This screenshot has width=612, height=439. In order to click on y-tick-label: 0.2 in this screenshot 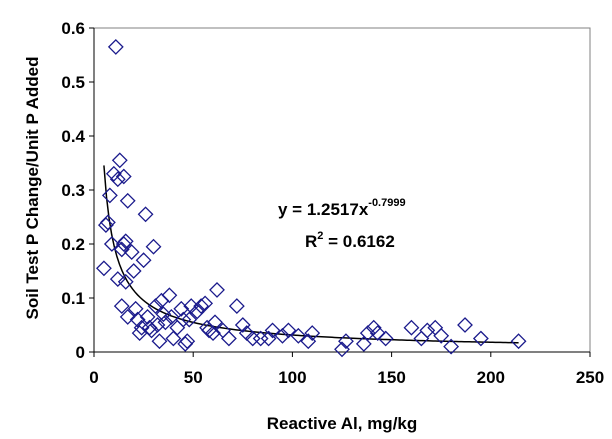, I will do `click(73, 244)`.